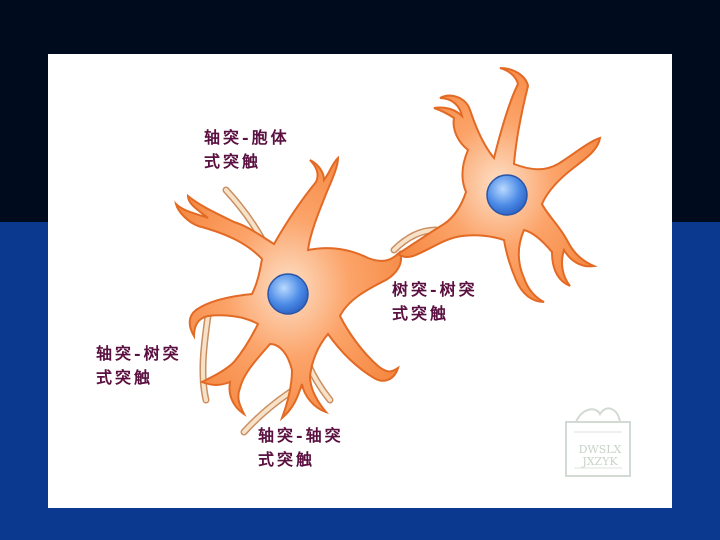 This screenshot has height=540, width=720. Describe the element at coordinates (301, 447) in the screenshot. I see `label-axoaxonic-synapse: 轴突-轴突 式突触` at that location.